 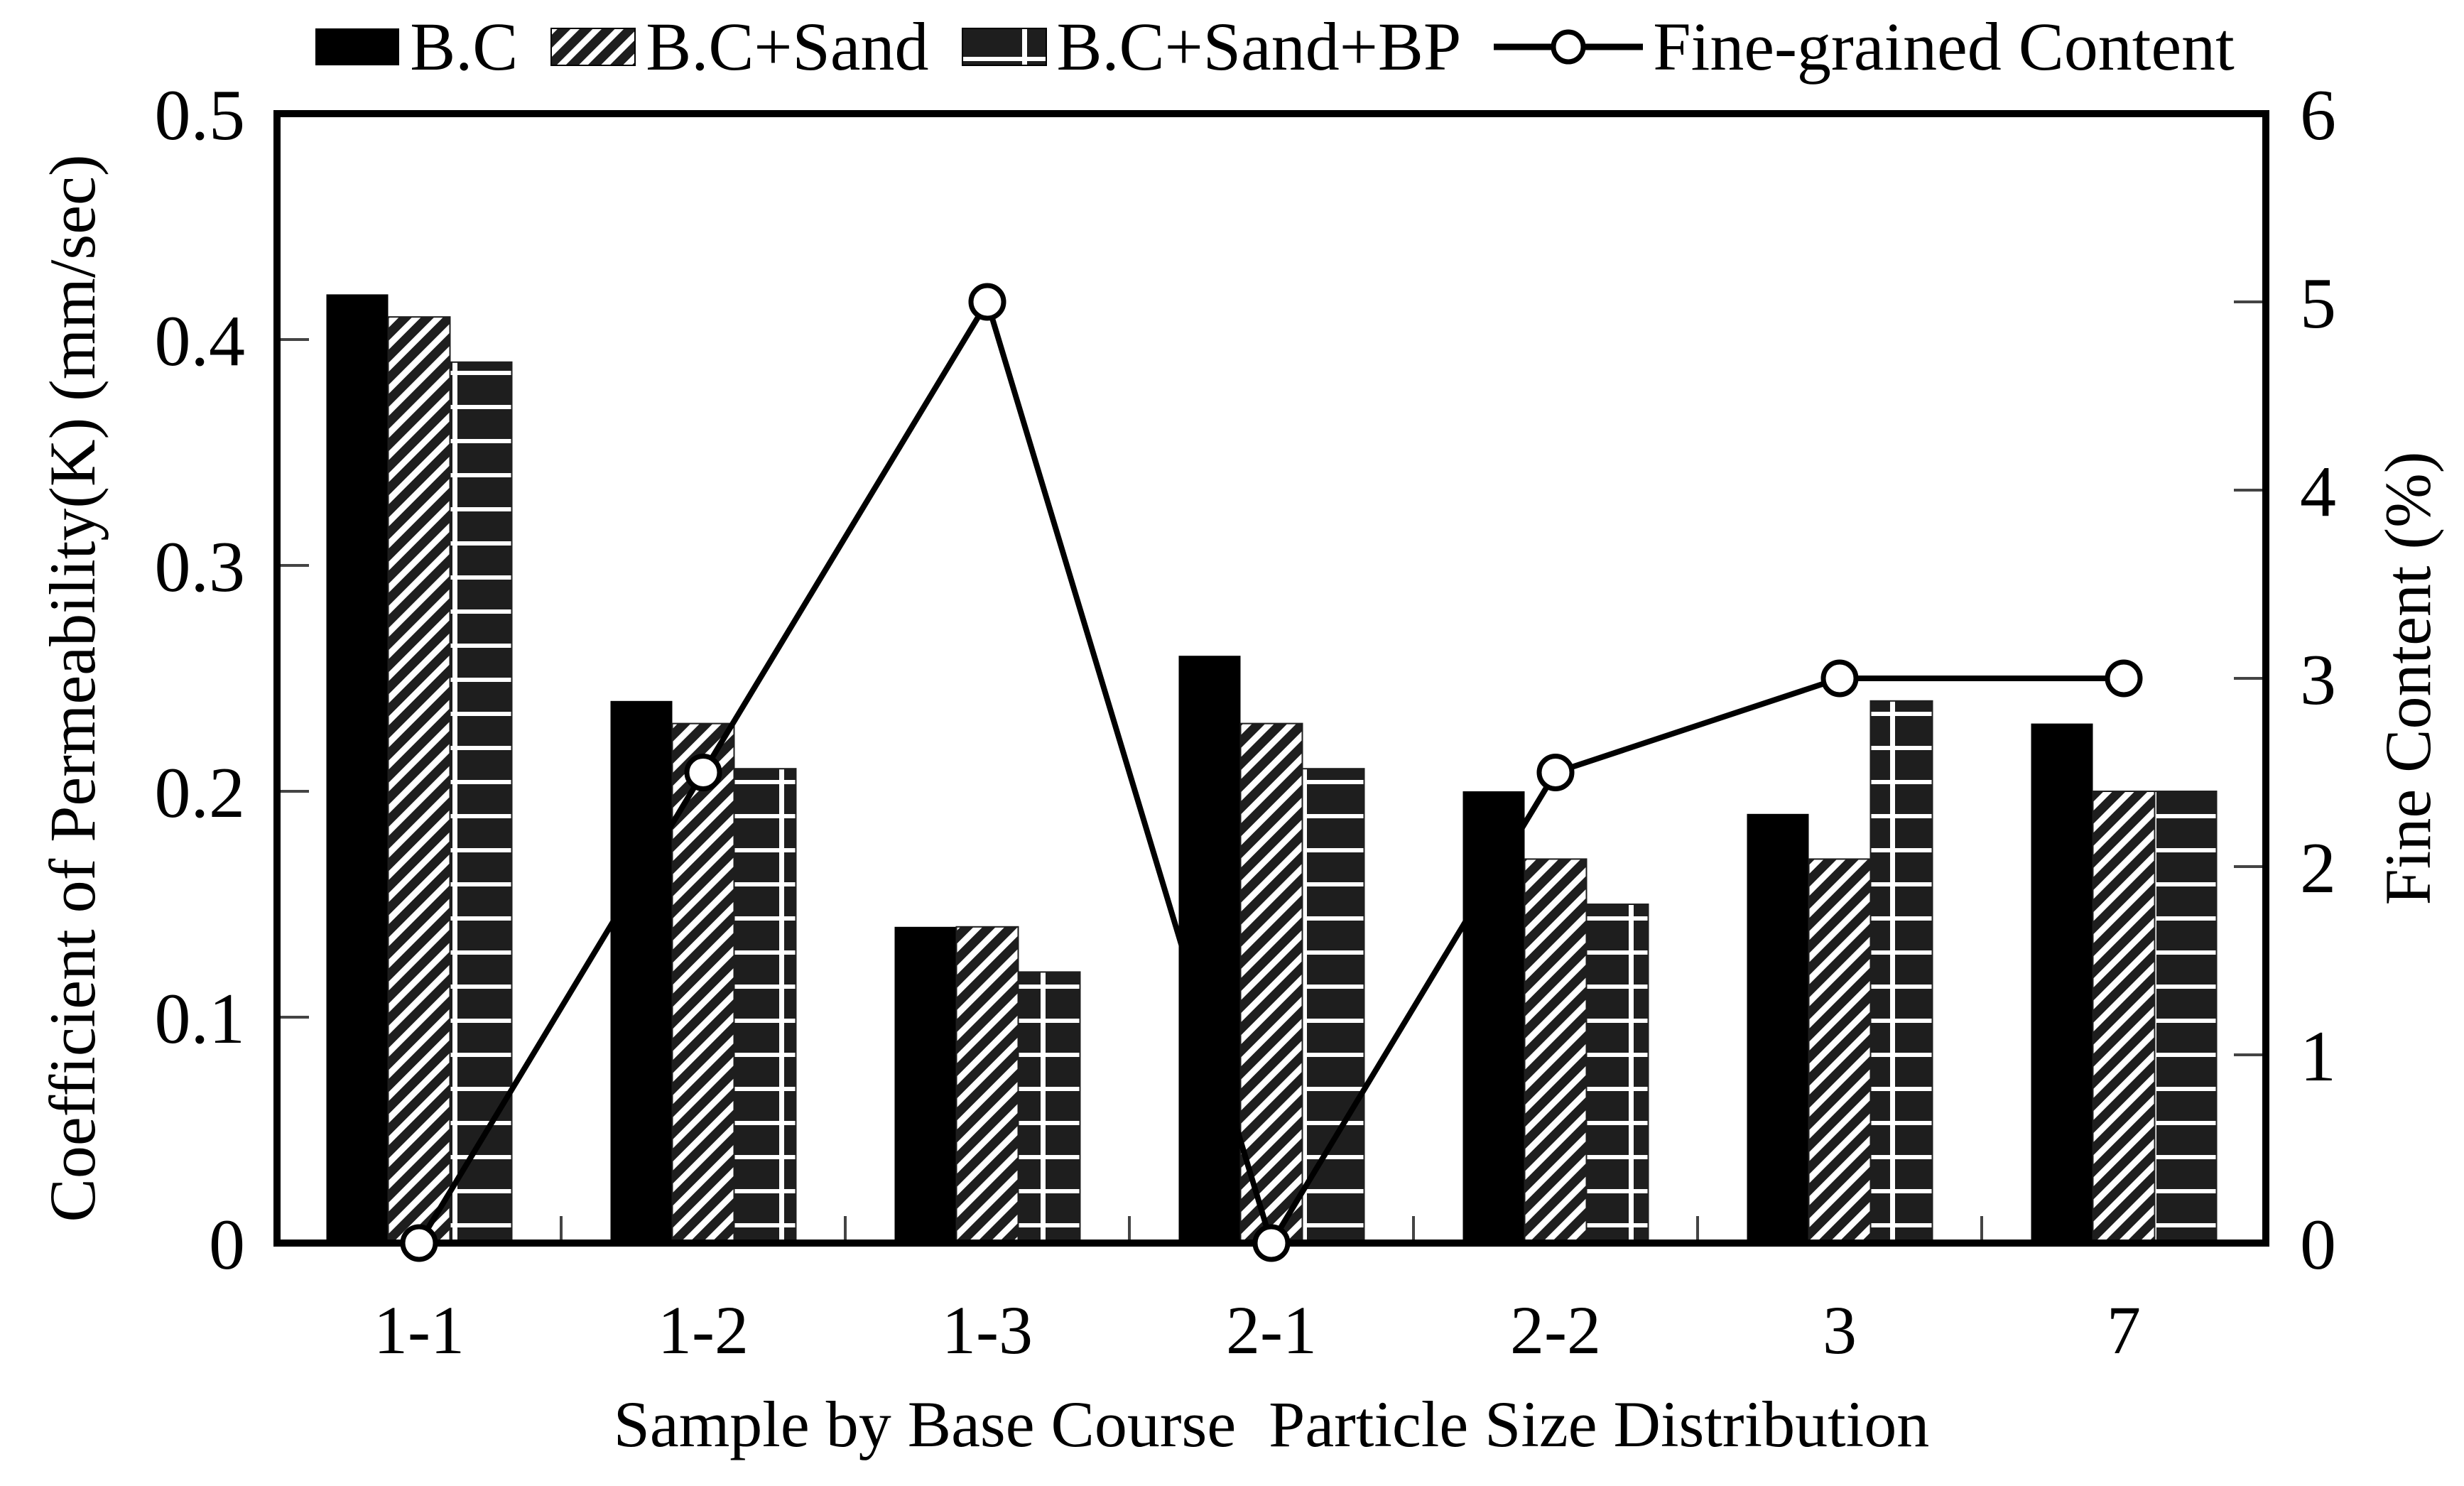 I want to click on x-category-label-1-3: 1-3, so click(x=987, y=1330).